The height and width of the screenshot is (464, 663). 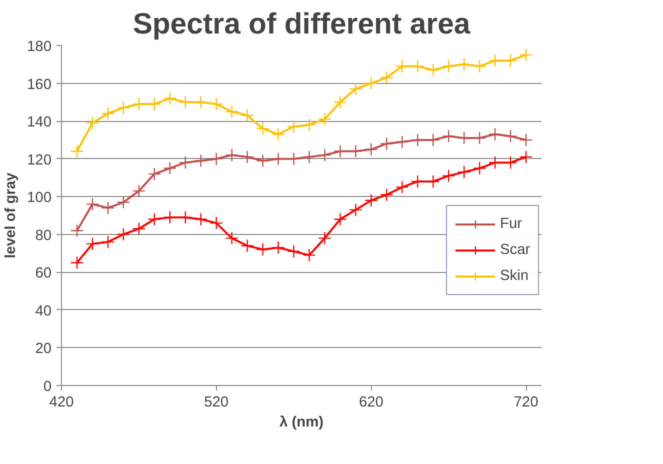 What do you see at coordinates (216, 402) in the screenshot?
I see `x-tick-label: 520` at bounding box center [216, 402].